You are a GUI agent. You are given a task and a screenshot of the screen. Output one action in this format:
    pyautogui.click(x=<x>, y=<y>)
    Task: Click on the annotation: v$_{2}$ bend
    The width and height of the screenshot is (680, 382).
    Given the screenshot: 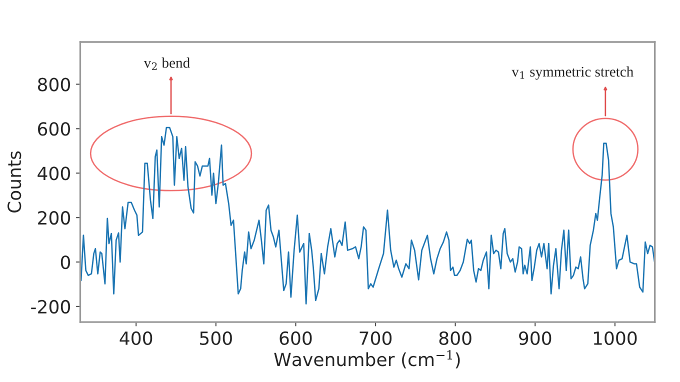 What is the action you would take?
    pyautogui.click(x=167, y=64)
    